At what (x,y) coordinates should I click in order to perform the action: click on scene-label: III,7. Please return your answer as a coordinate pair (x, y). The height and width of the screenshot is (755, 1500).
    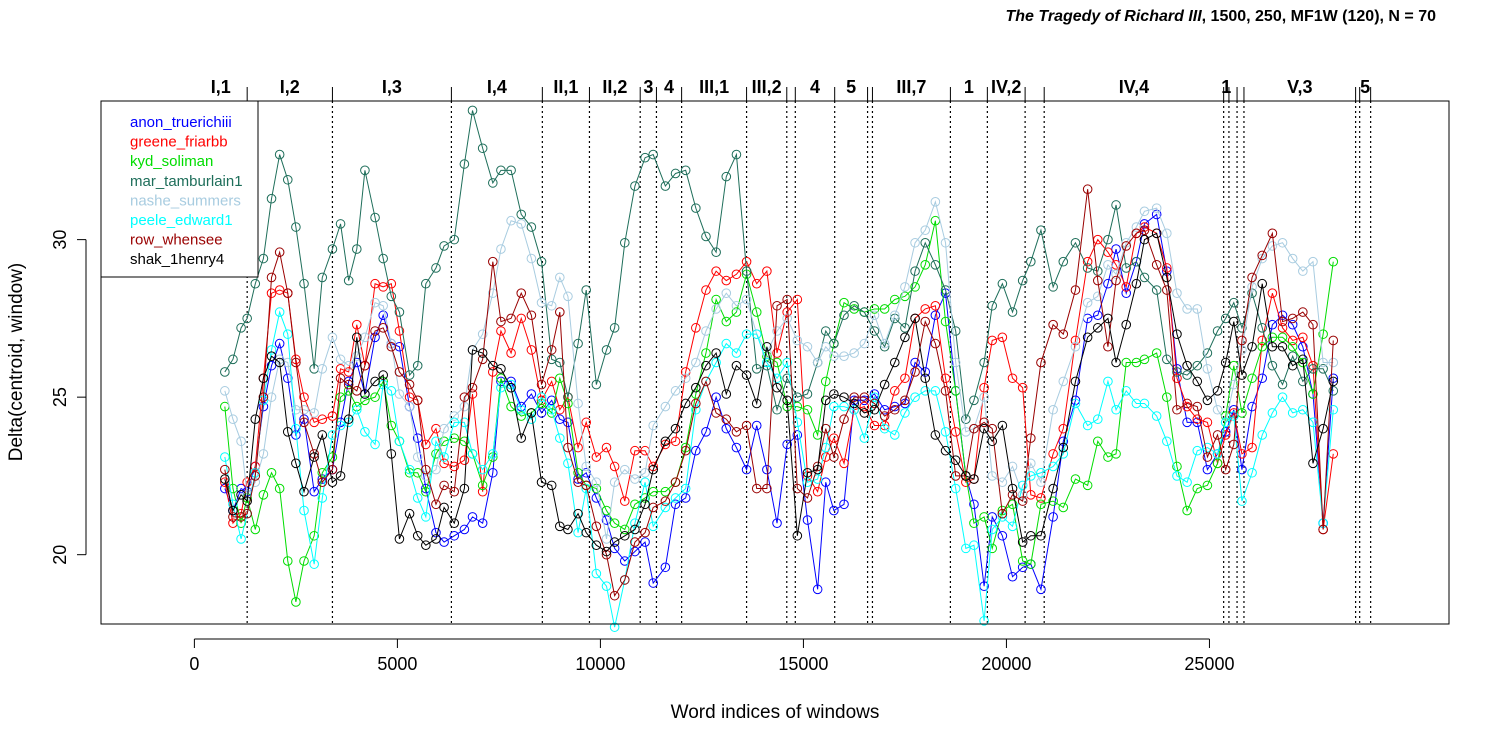
    Looking at the image, I should click on (911, 87).